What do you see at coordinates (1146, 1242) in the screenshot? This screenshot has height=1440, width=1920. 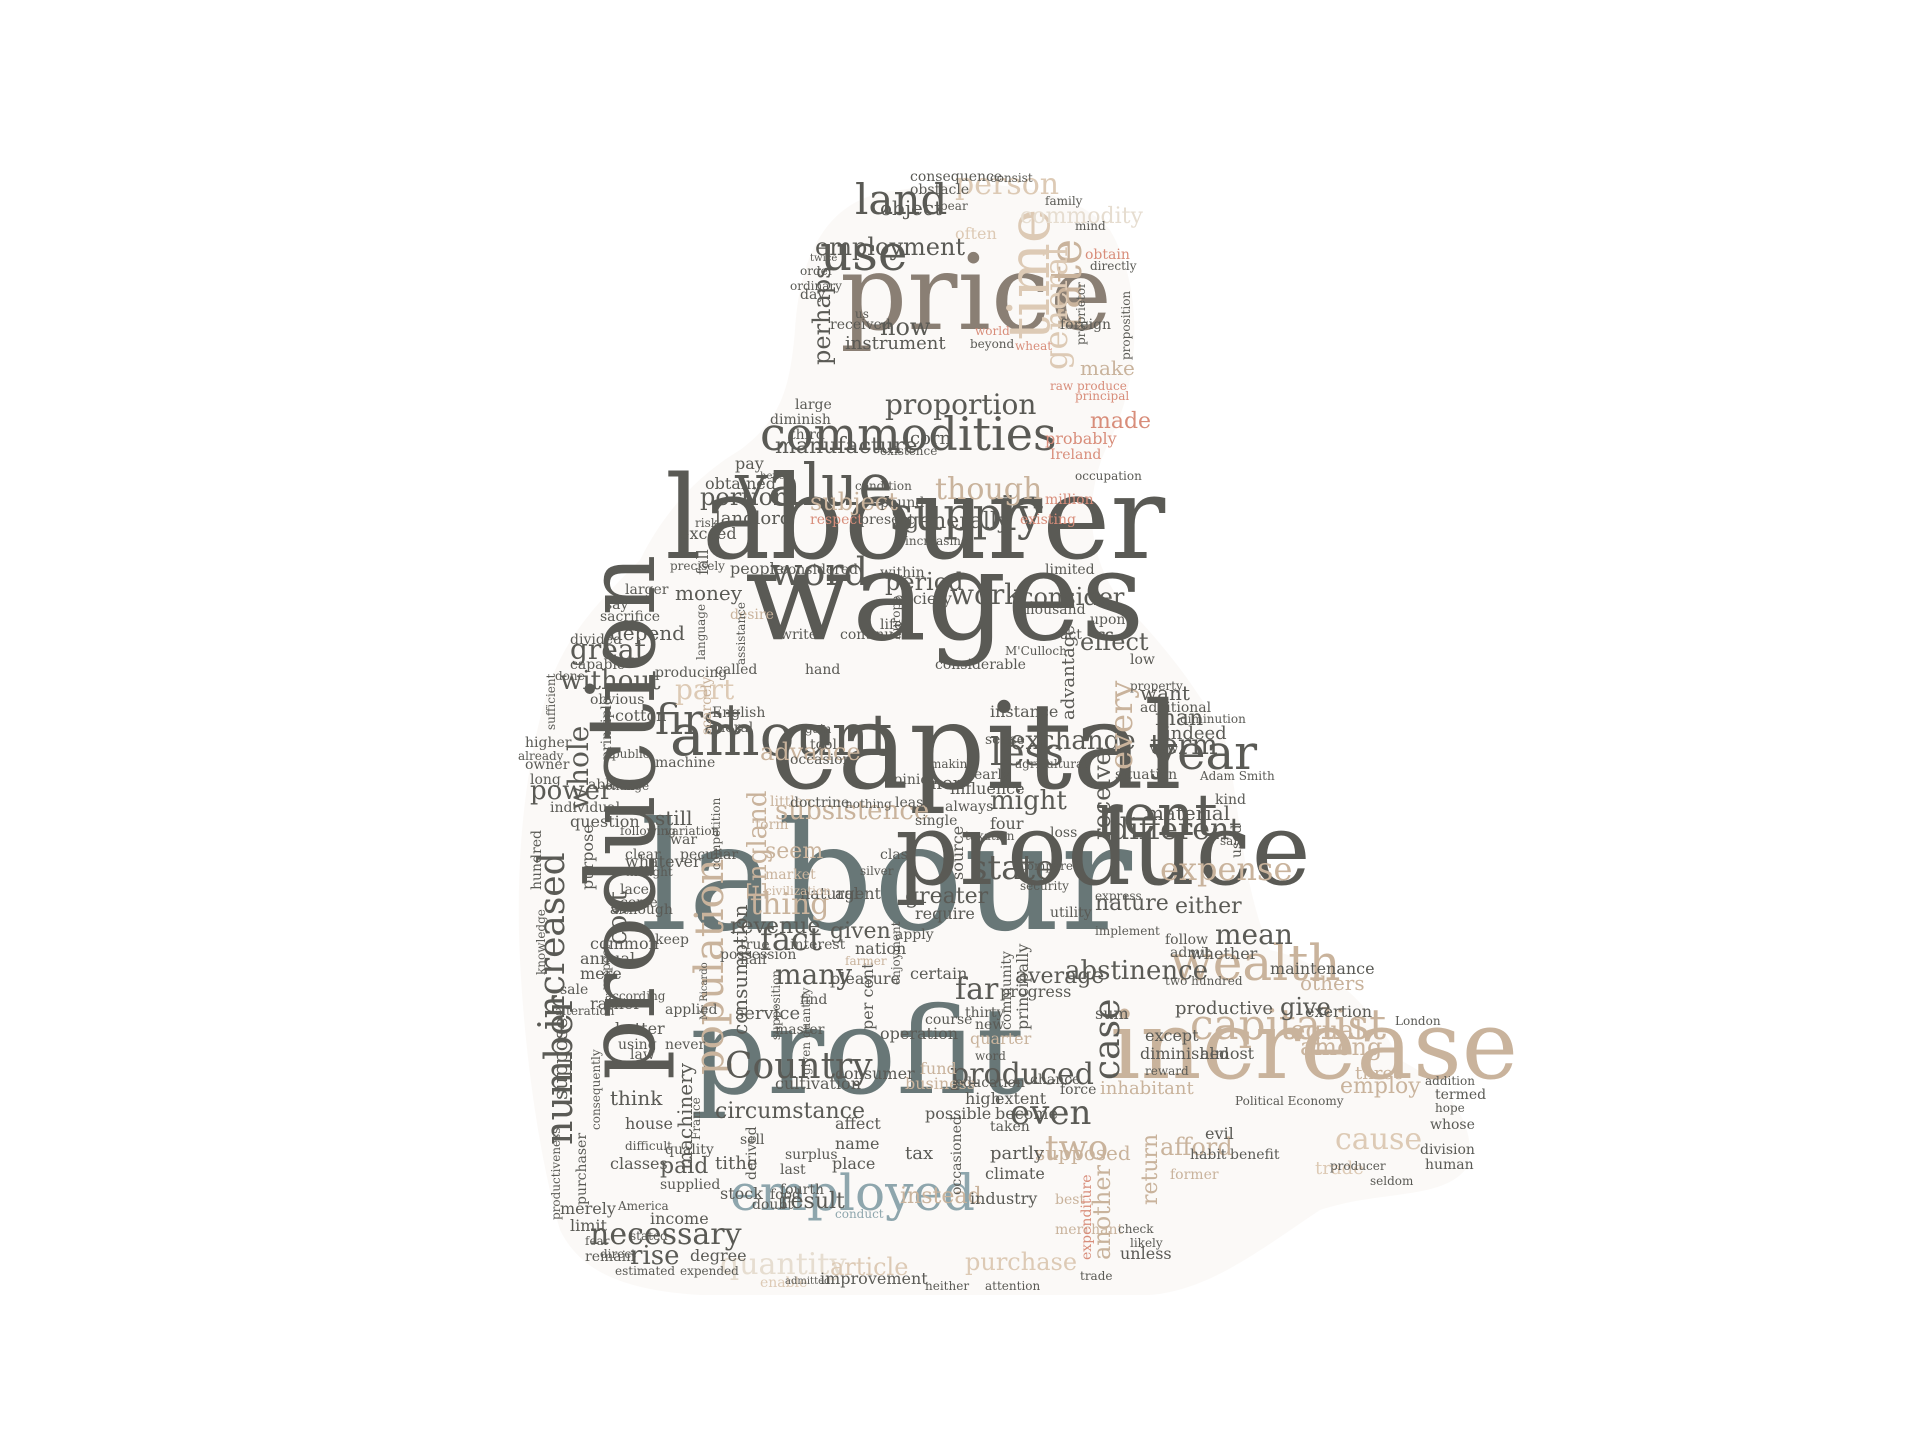 I see `cloud-word: likely` at bounding box center [1146, 1242].